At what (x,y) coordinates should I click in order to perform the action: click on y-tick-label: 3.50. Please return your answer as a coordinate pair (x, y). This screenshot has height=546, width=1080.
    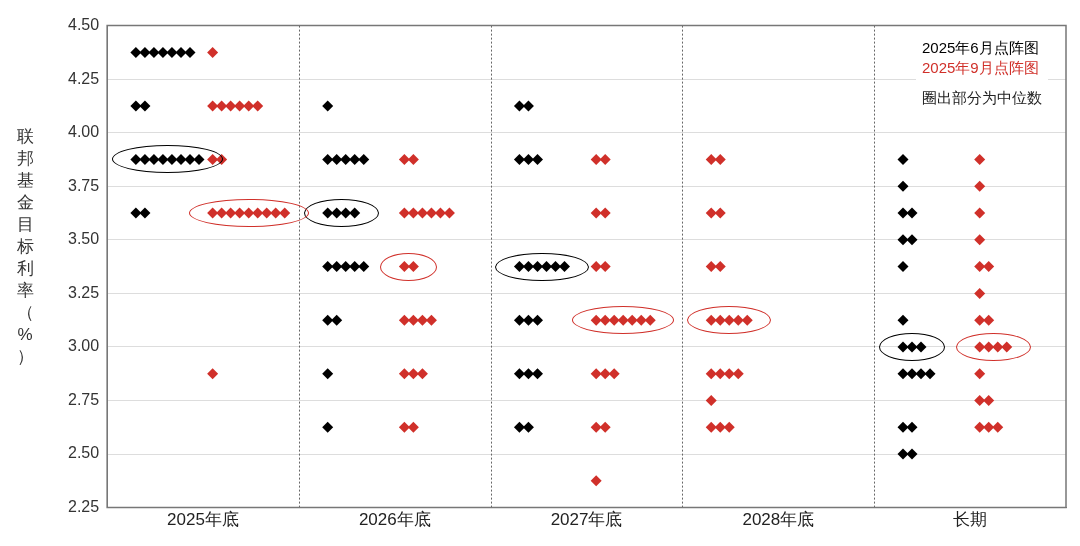
    Looking at the image, I should click on (84, 239).